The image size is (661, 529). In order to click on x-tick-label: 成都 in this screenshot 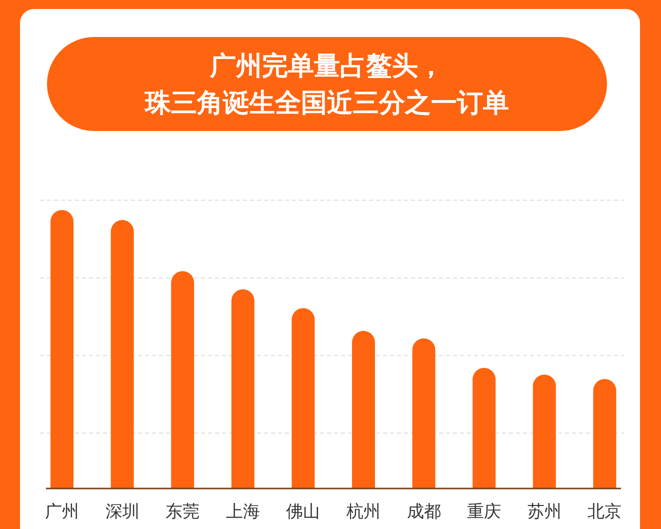, I will do `click(423, 511)`.